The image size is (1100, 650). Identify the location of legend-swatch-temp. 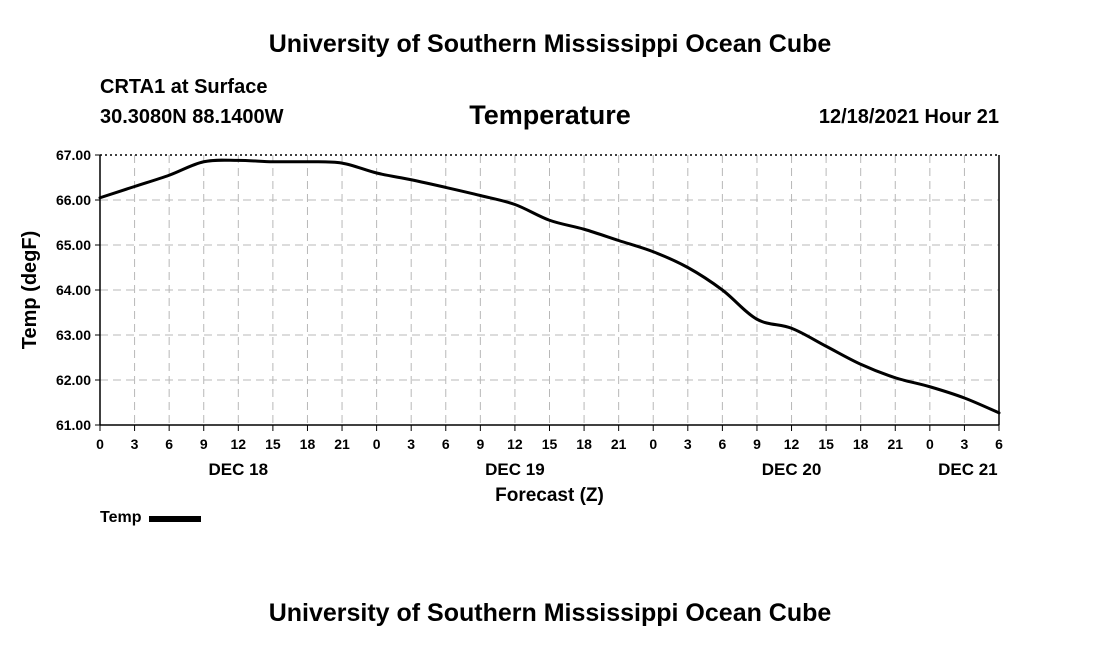
(175, 519).